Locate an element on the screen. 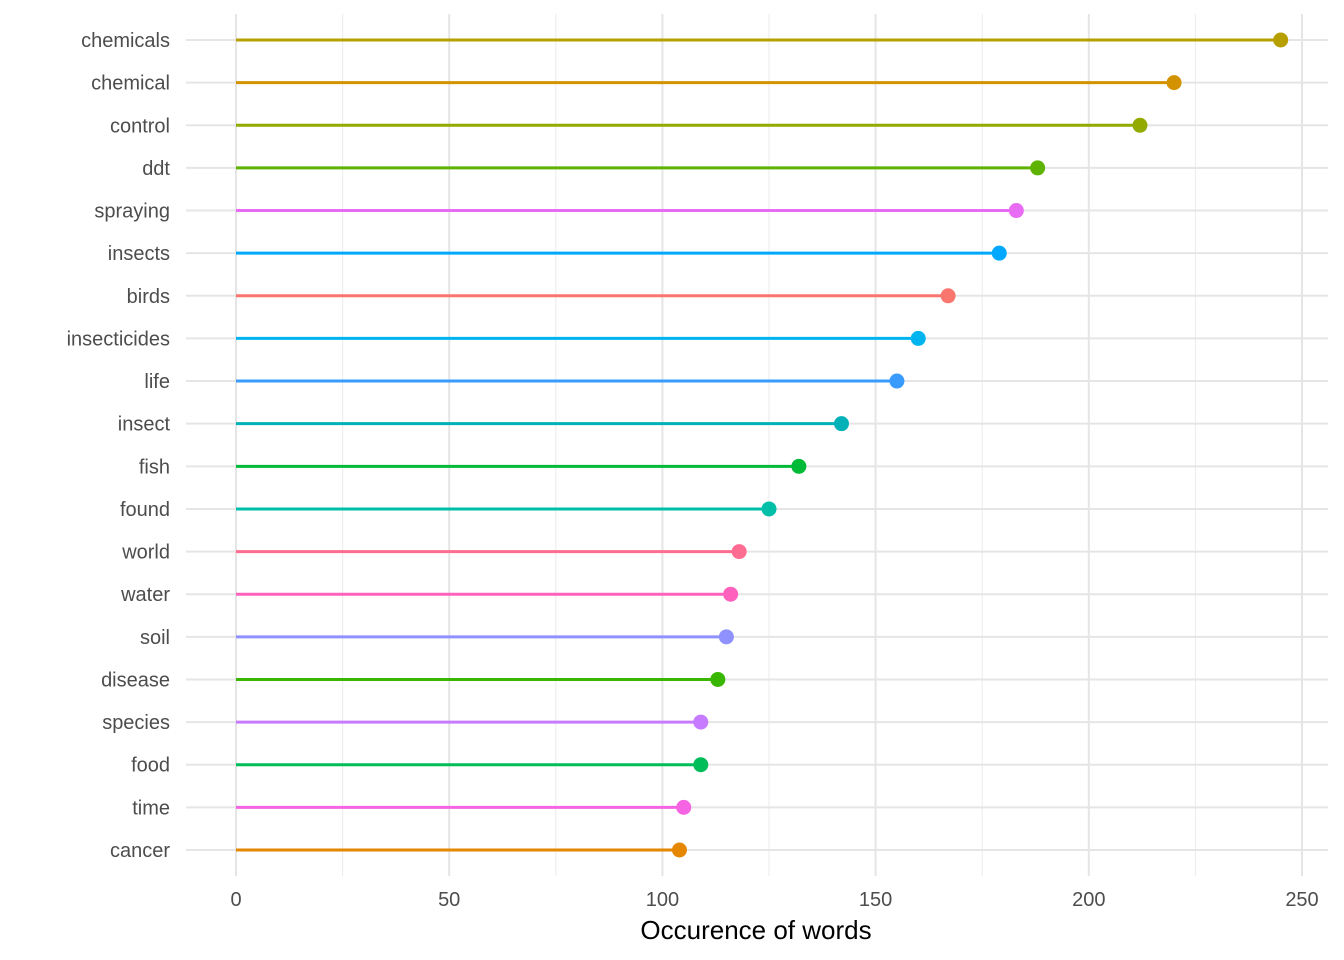 The height and width of the screenshot is (960, 1344). y-tick-label: insects is located at coordinates (139, 254).